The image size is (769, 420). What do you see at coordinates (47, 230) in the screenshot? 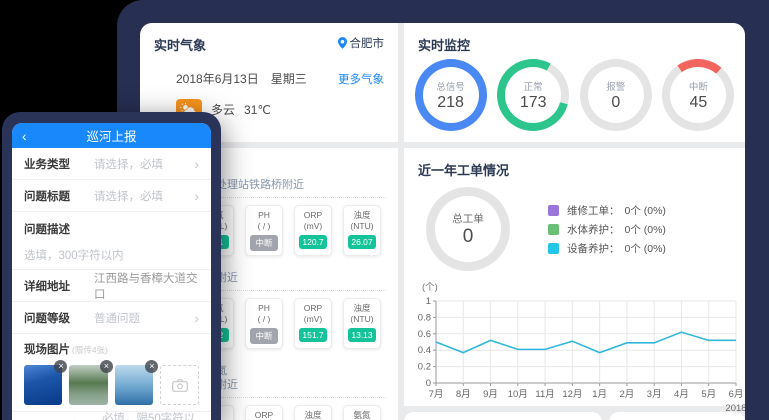
I see `issue-description-label: 问题描述` at bounding box center [47, 230].